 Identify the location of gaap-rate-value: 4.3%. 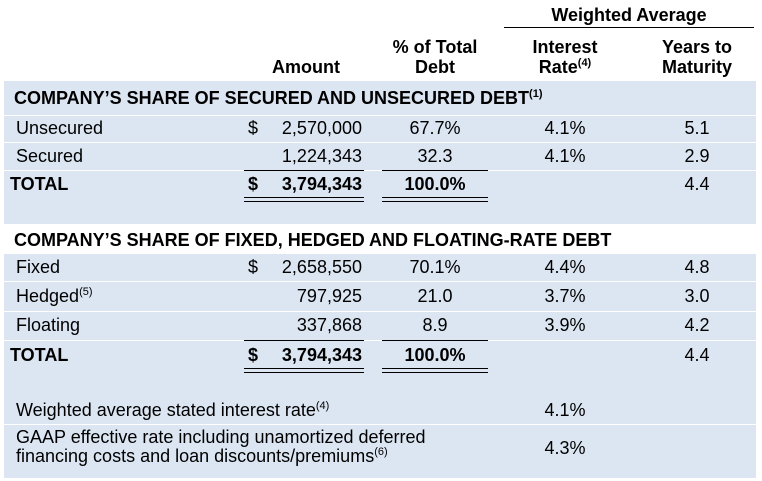
(565, 448).